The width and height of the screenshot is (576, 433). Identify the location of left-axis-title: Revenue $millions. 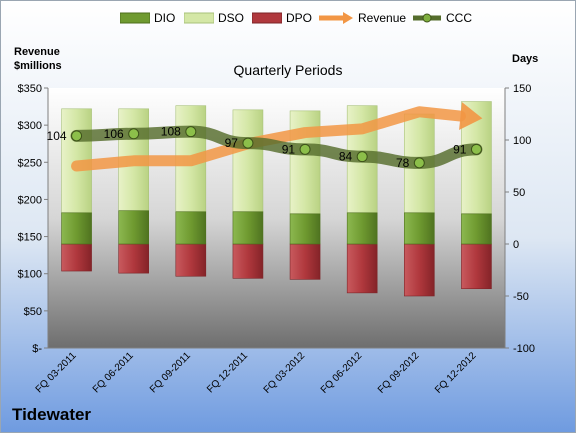
(38, 59).